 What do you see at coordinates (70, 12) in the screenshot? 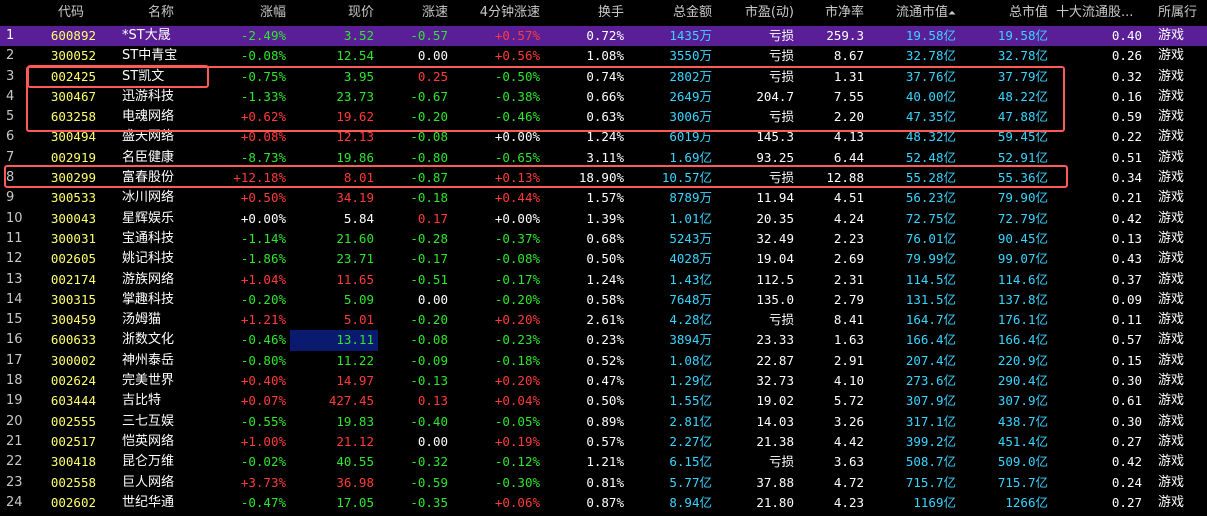
I see `col-header-code: 代码` at bounding box center [70, 12].